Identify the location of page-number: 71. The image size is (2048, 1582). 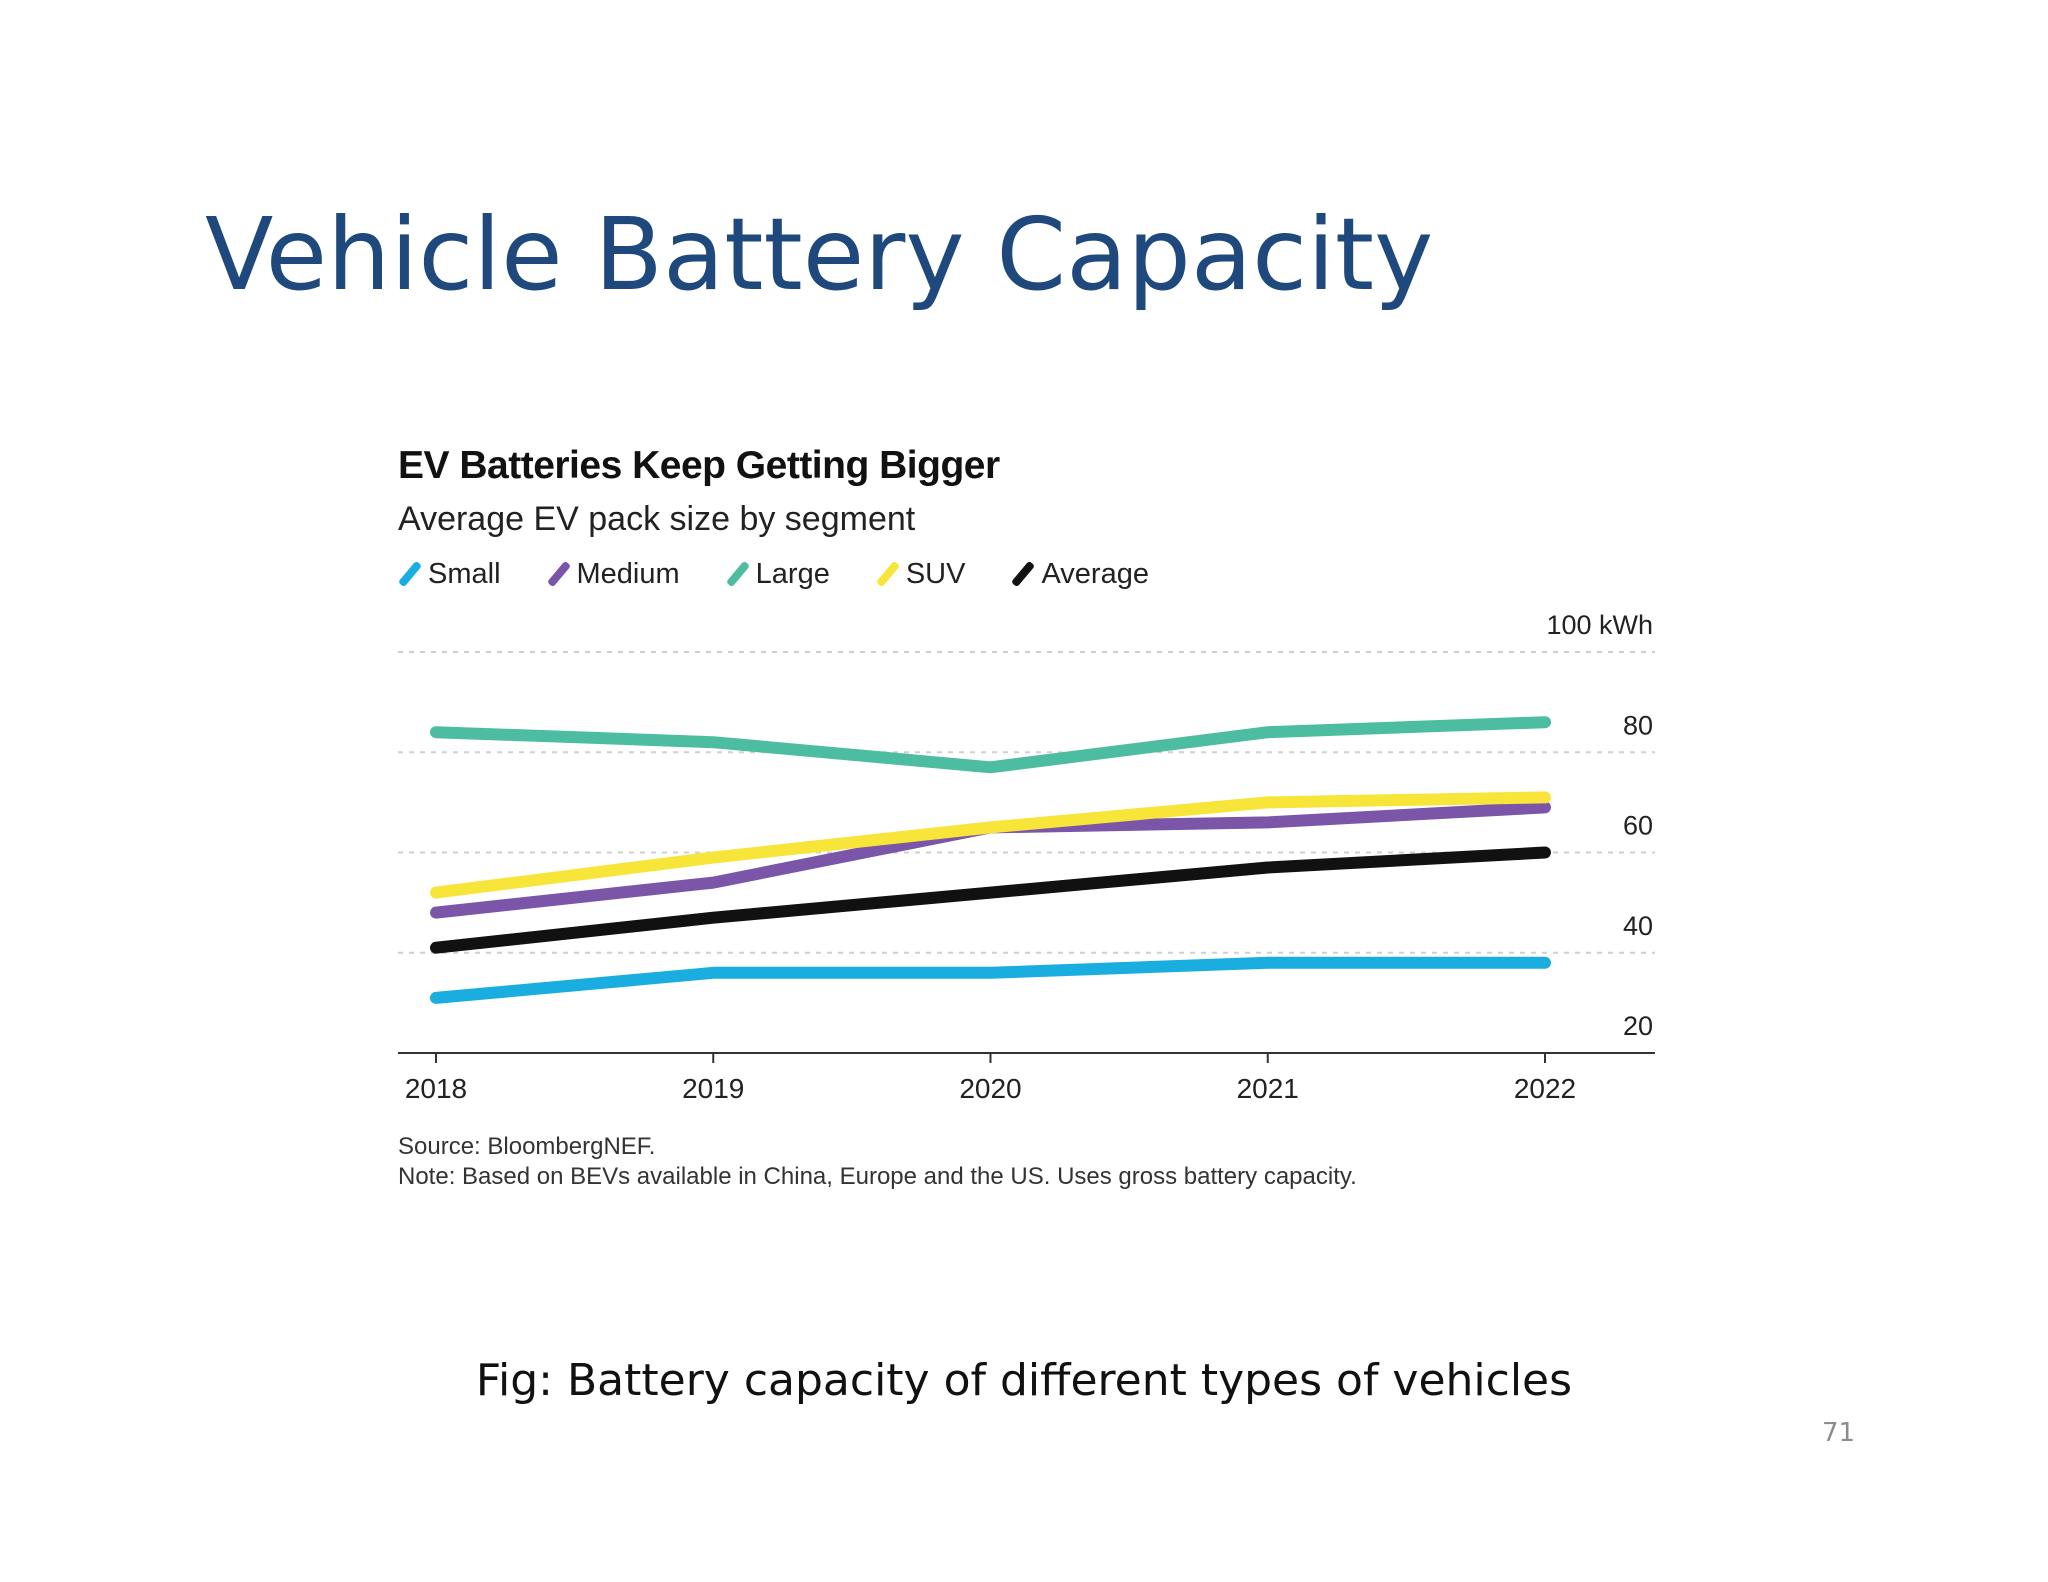
(1839, 1433).